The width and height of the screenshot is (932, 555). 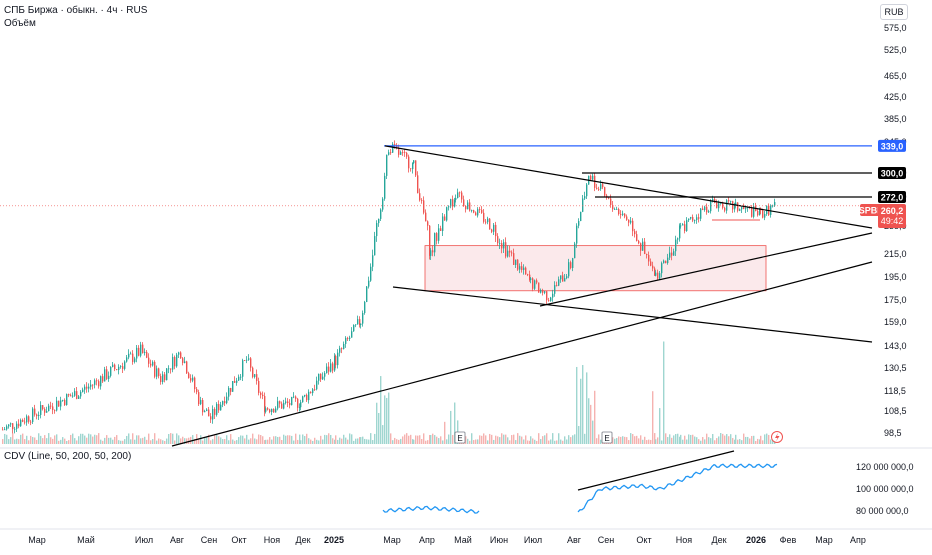 I want to click on time-axis-label: Июл, so click(x=533, y=540).